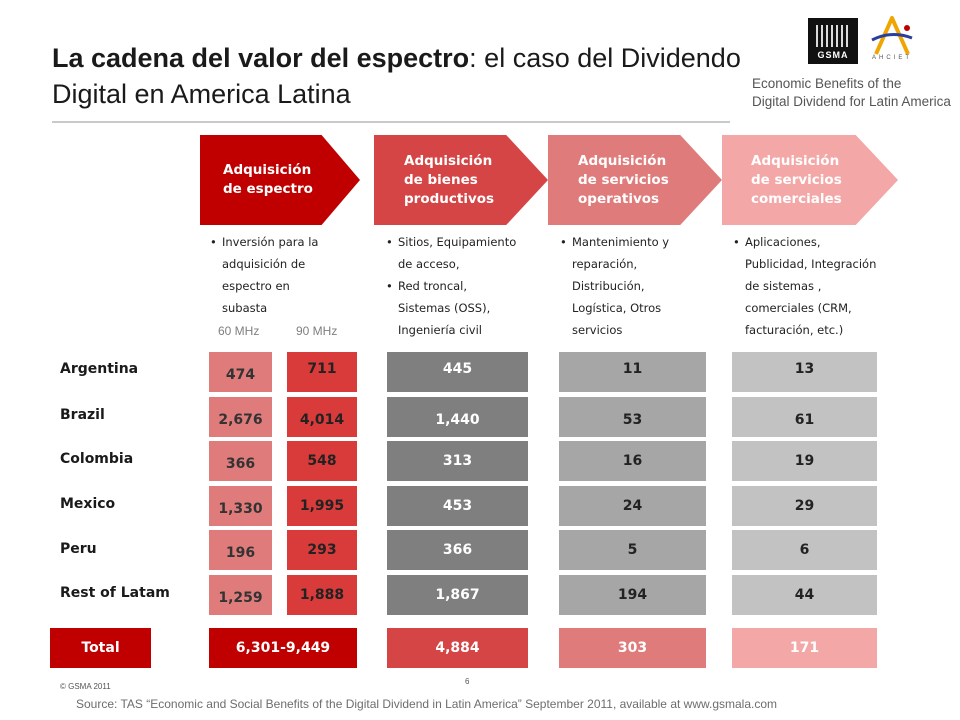 Image resolution: width=960 pixels, height=720 pixels. Describe the element at coordinates (240, 372) in the screenshot. I see `value-60mhz: 474` at that location.